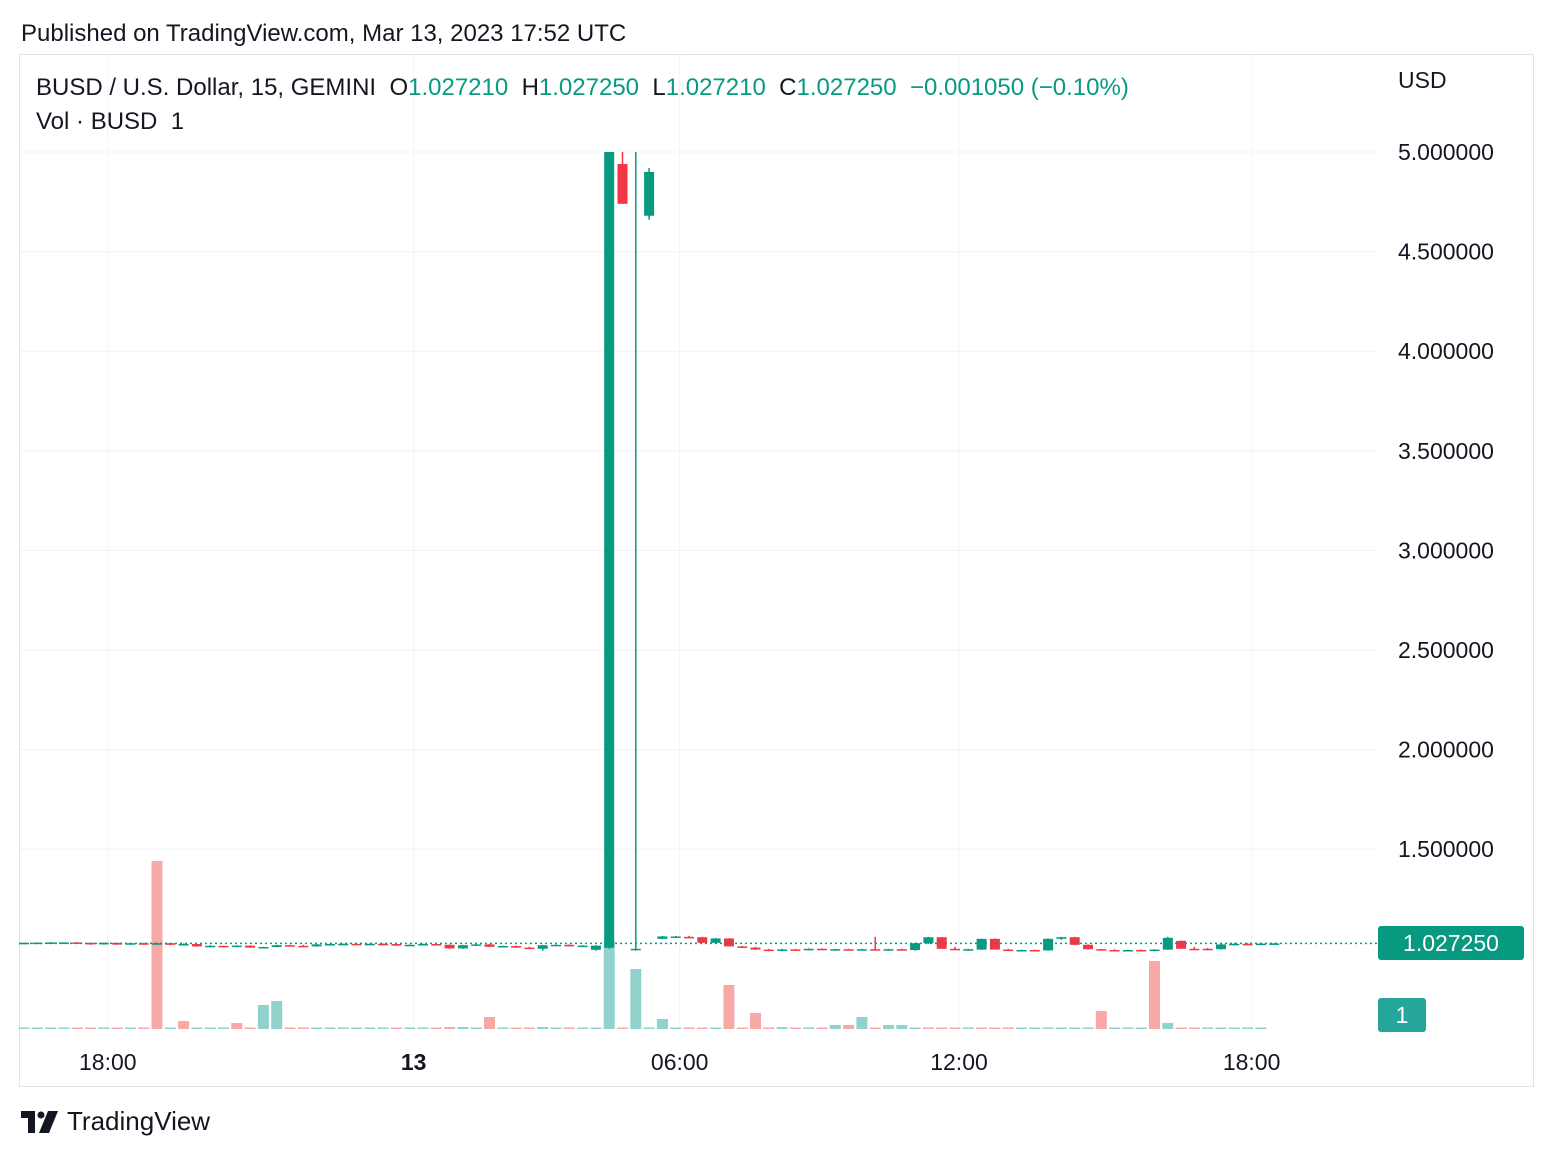 Image resolution: width=1554 pixels, height=1158 pixels. I want to click on y-tick-label: 4.000000, so click(1446, 351).